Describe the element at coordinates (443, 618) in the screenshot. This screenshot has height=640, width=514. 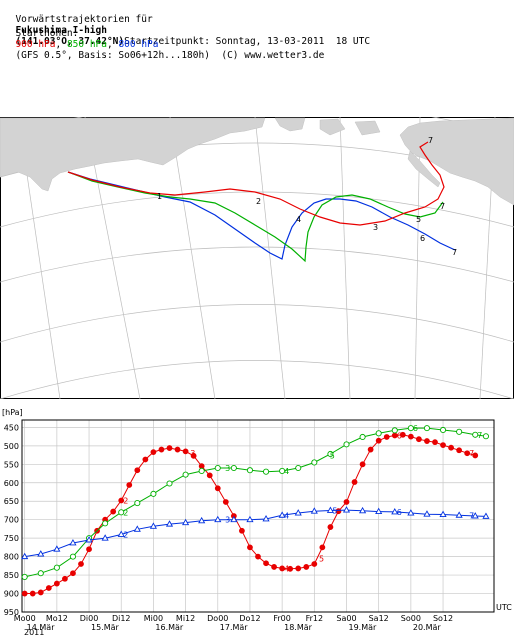
I see `x-tick-label: So12` at that location.